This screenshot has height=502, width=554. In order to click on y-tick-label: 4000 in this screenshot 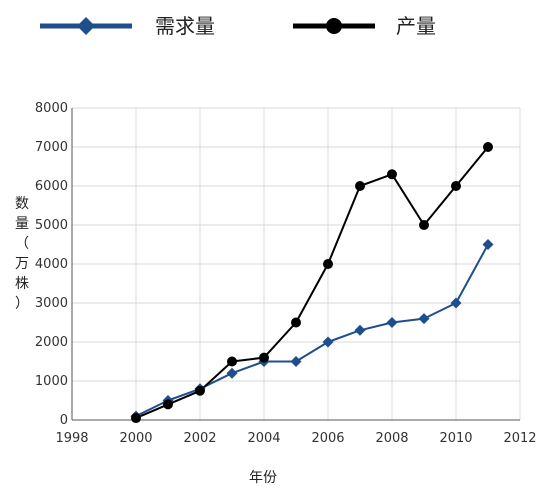, I will do `click(51, 264)`.